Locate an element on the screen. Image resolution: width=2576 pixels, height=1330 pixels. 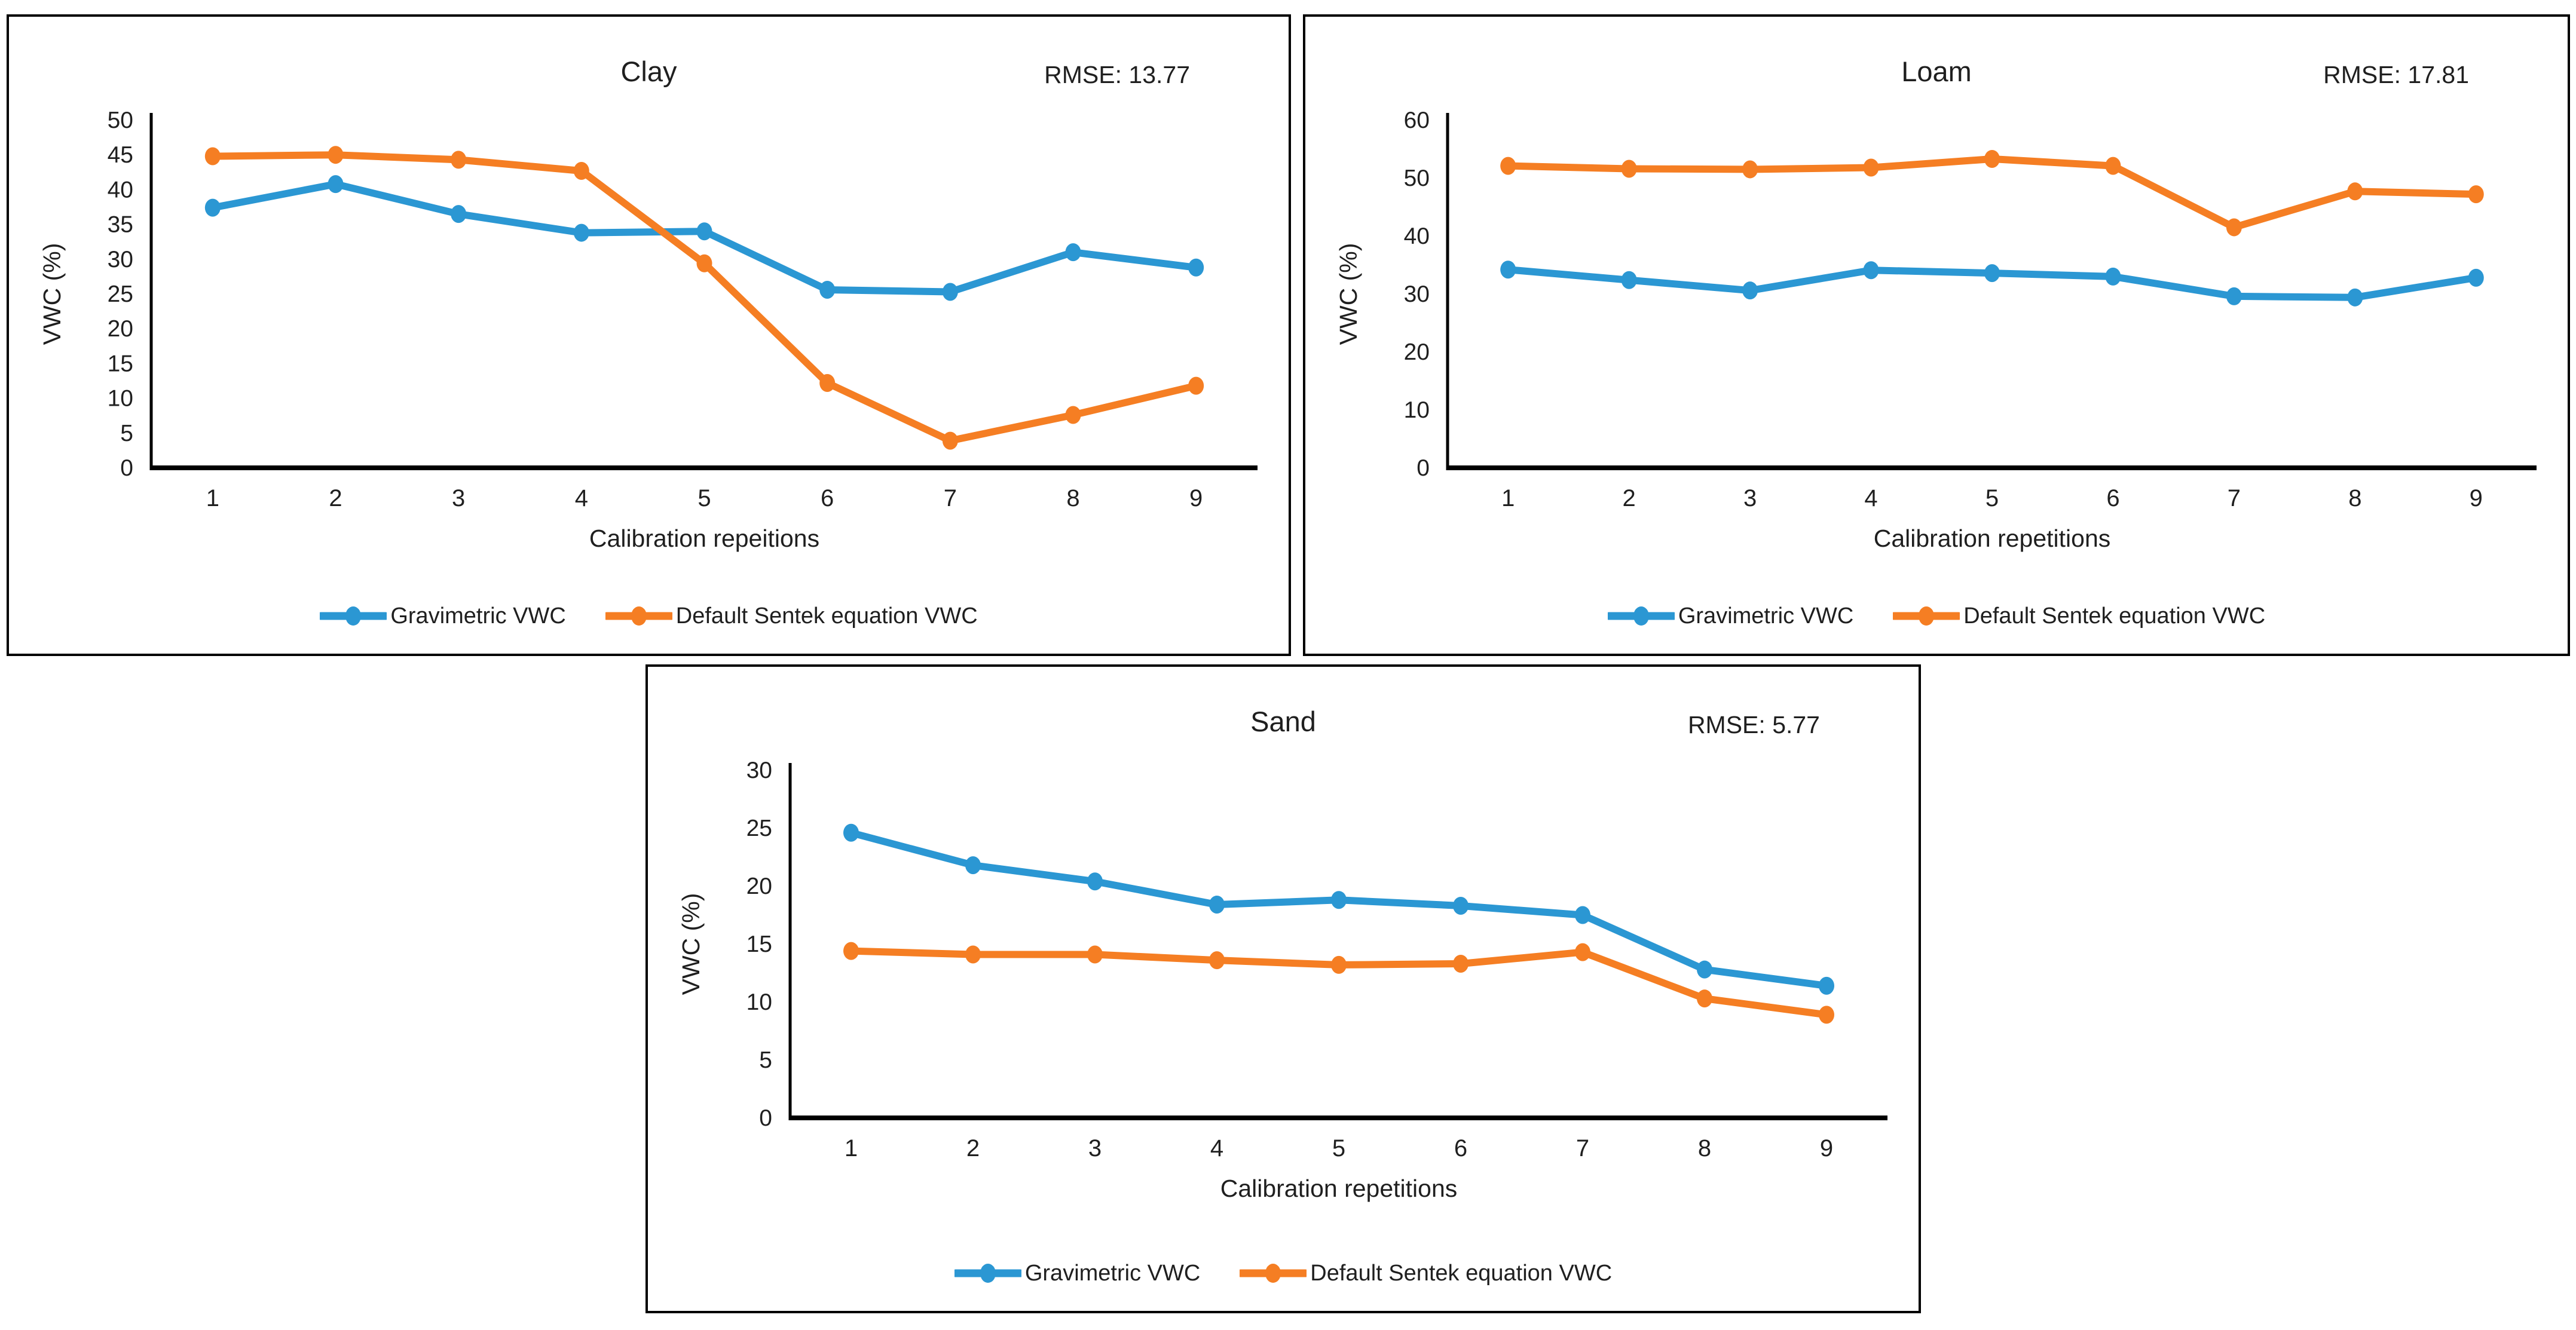
y-tick-label: 45 is located at coordinates (120, 155).